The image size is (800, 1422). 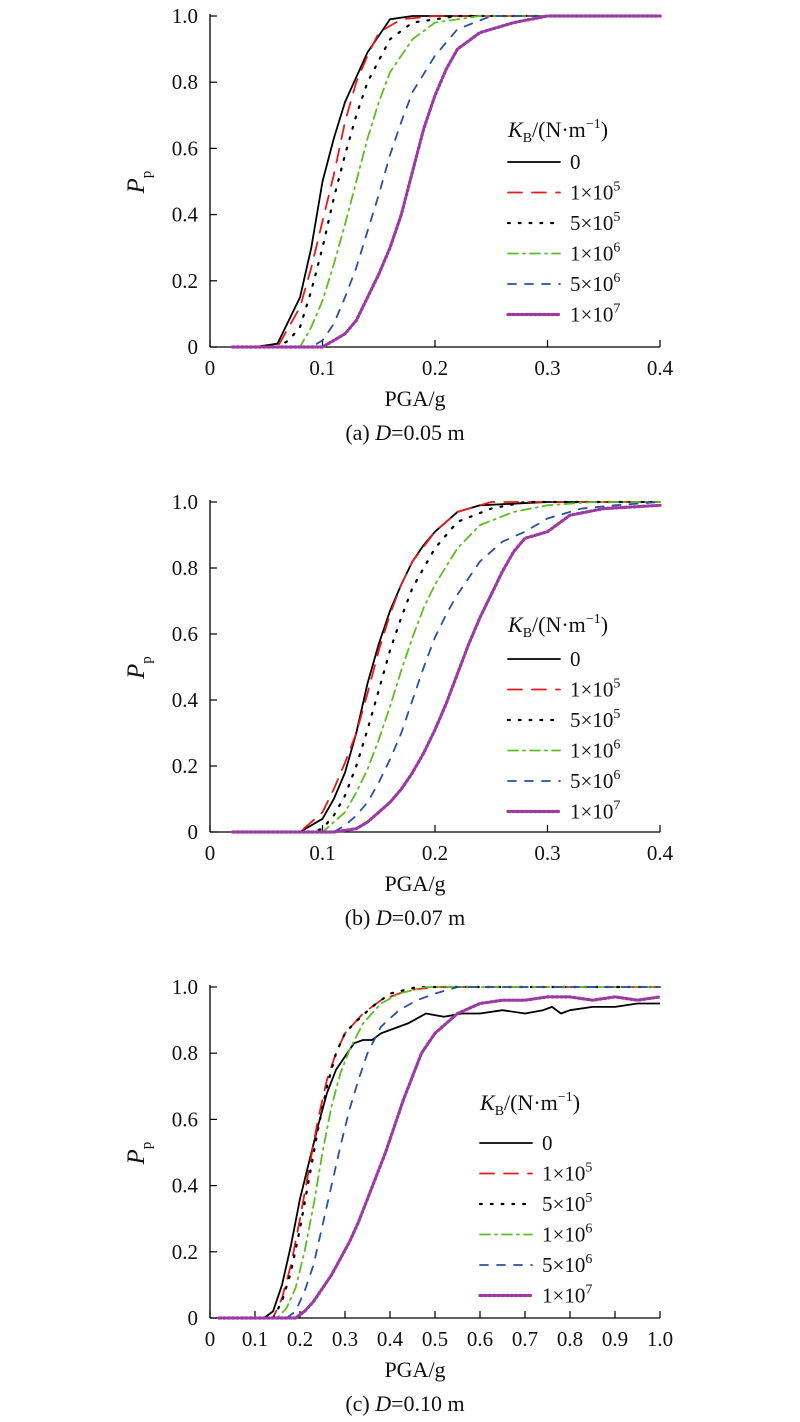 I want to click on x-tick-label: 0.6, so click(x=480, y=1339).